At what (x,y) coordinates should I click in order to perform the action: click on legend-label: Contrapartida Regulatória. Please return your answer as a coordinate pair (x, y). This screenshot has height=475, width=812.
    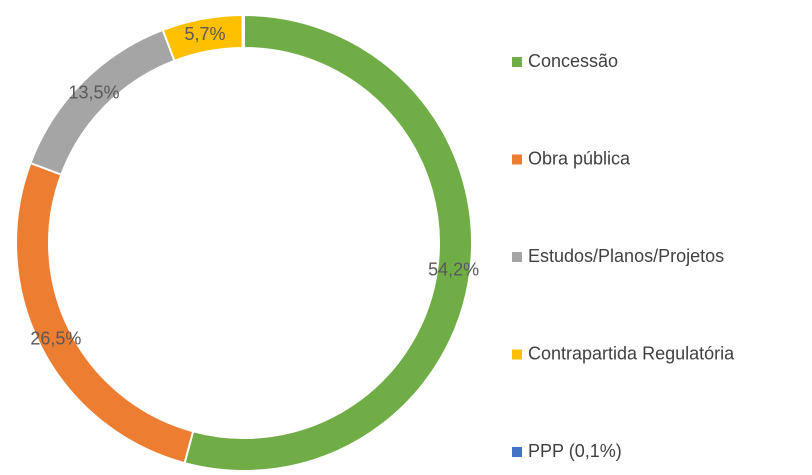
    Looking at the image, I should click on (631, 353).